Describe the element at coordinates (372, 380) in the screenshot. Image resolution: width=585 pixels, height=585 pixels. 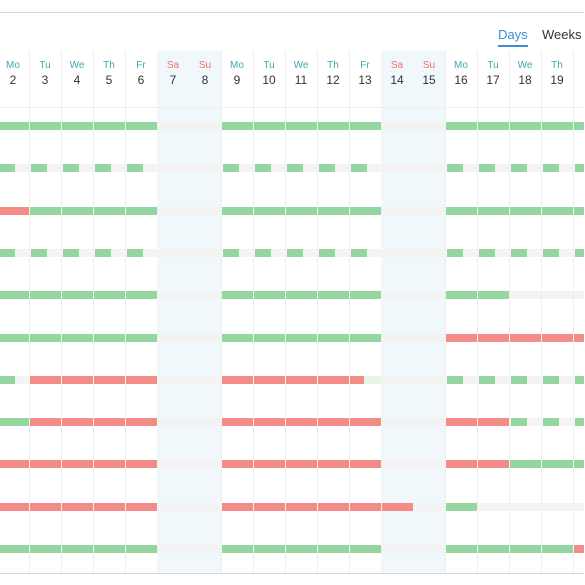
I see `schedule-bar-tentative` at that location.